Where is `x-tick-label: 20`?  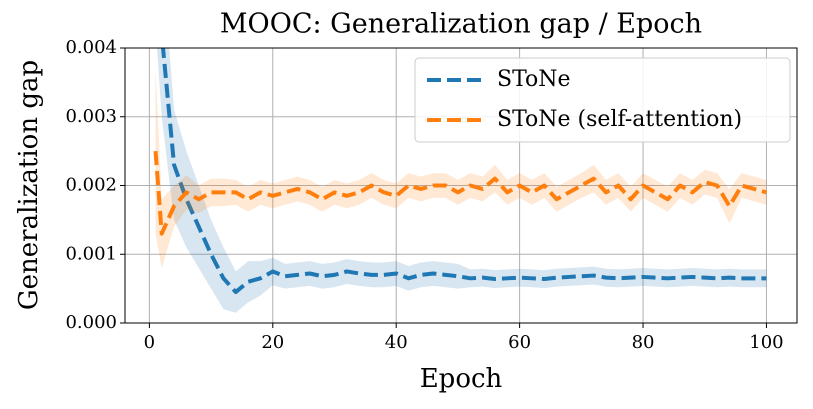
x-tick-label: 20 is located at coordinates (272, 342).